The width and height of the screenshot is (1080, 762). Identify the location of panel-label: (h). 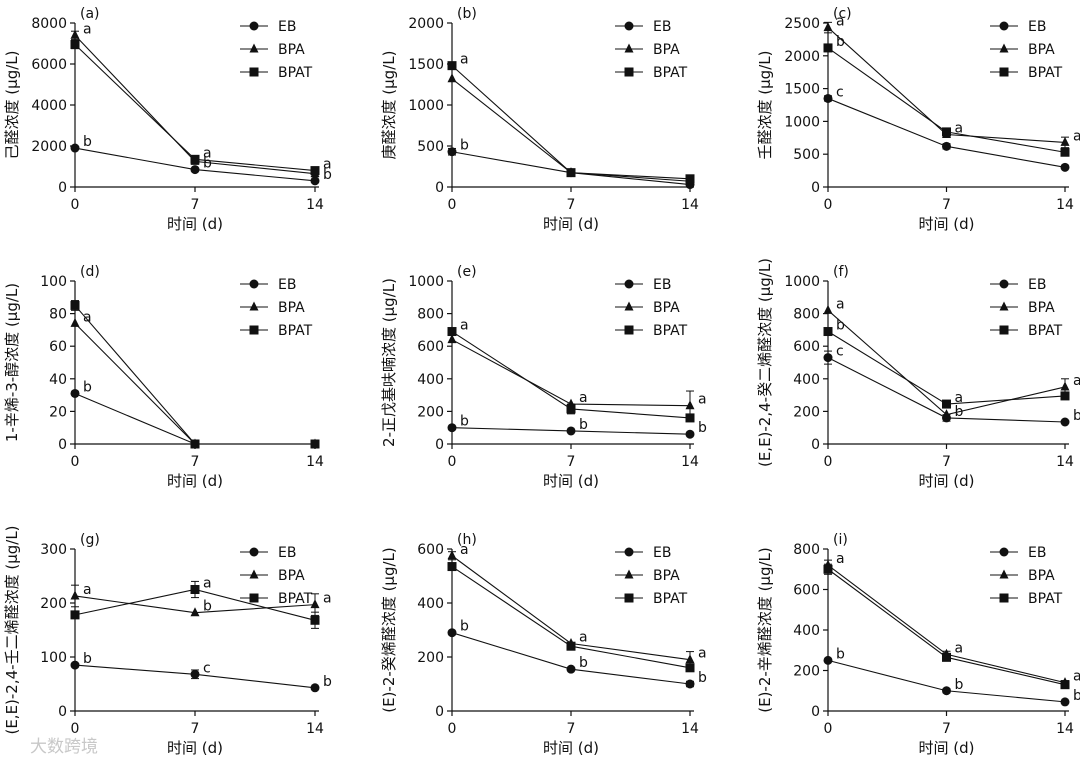
(467, 540).